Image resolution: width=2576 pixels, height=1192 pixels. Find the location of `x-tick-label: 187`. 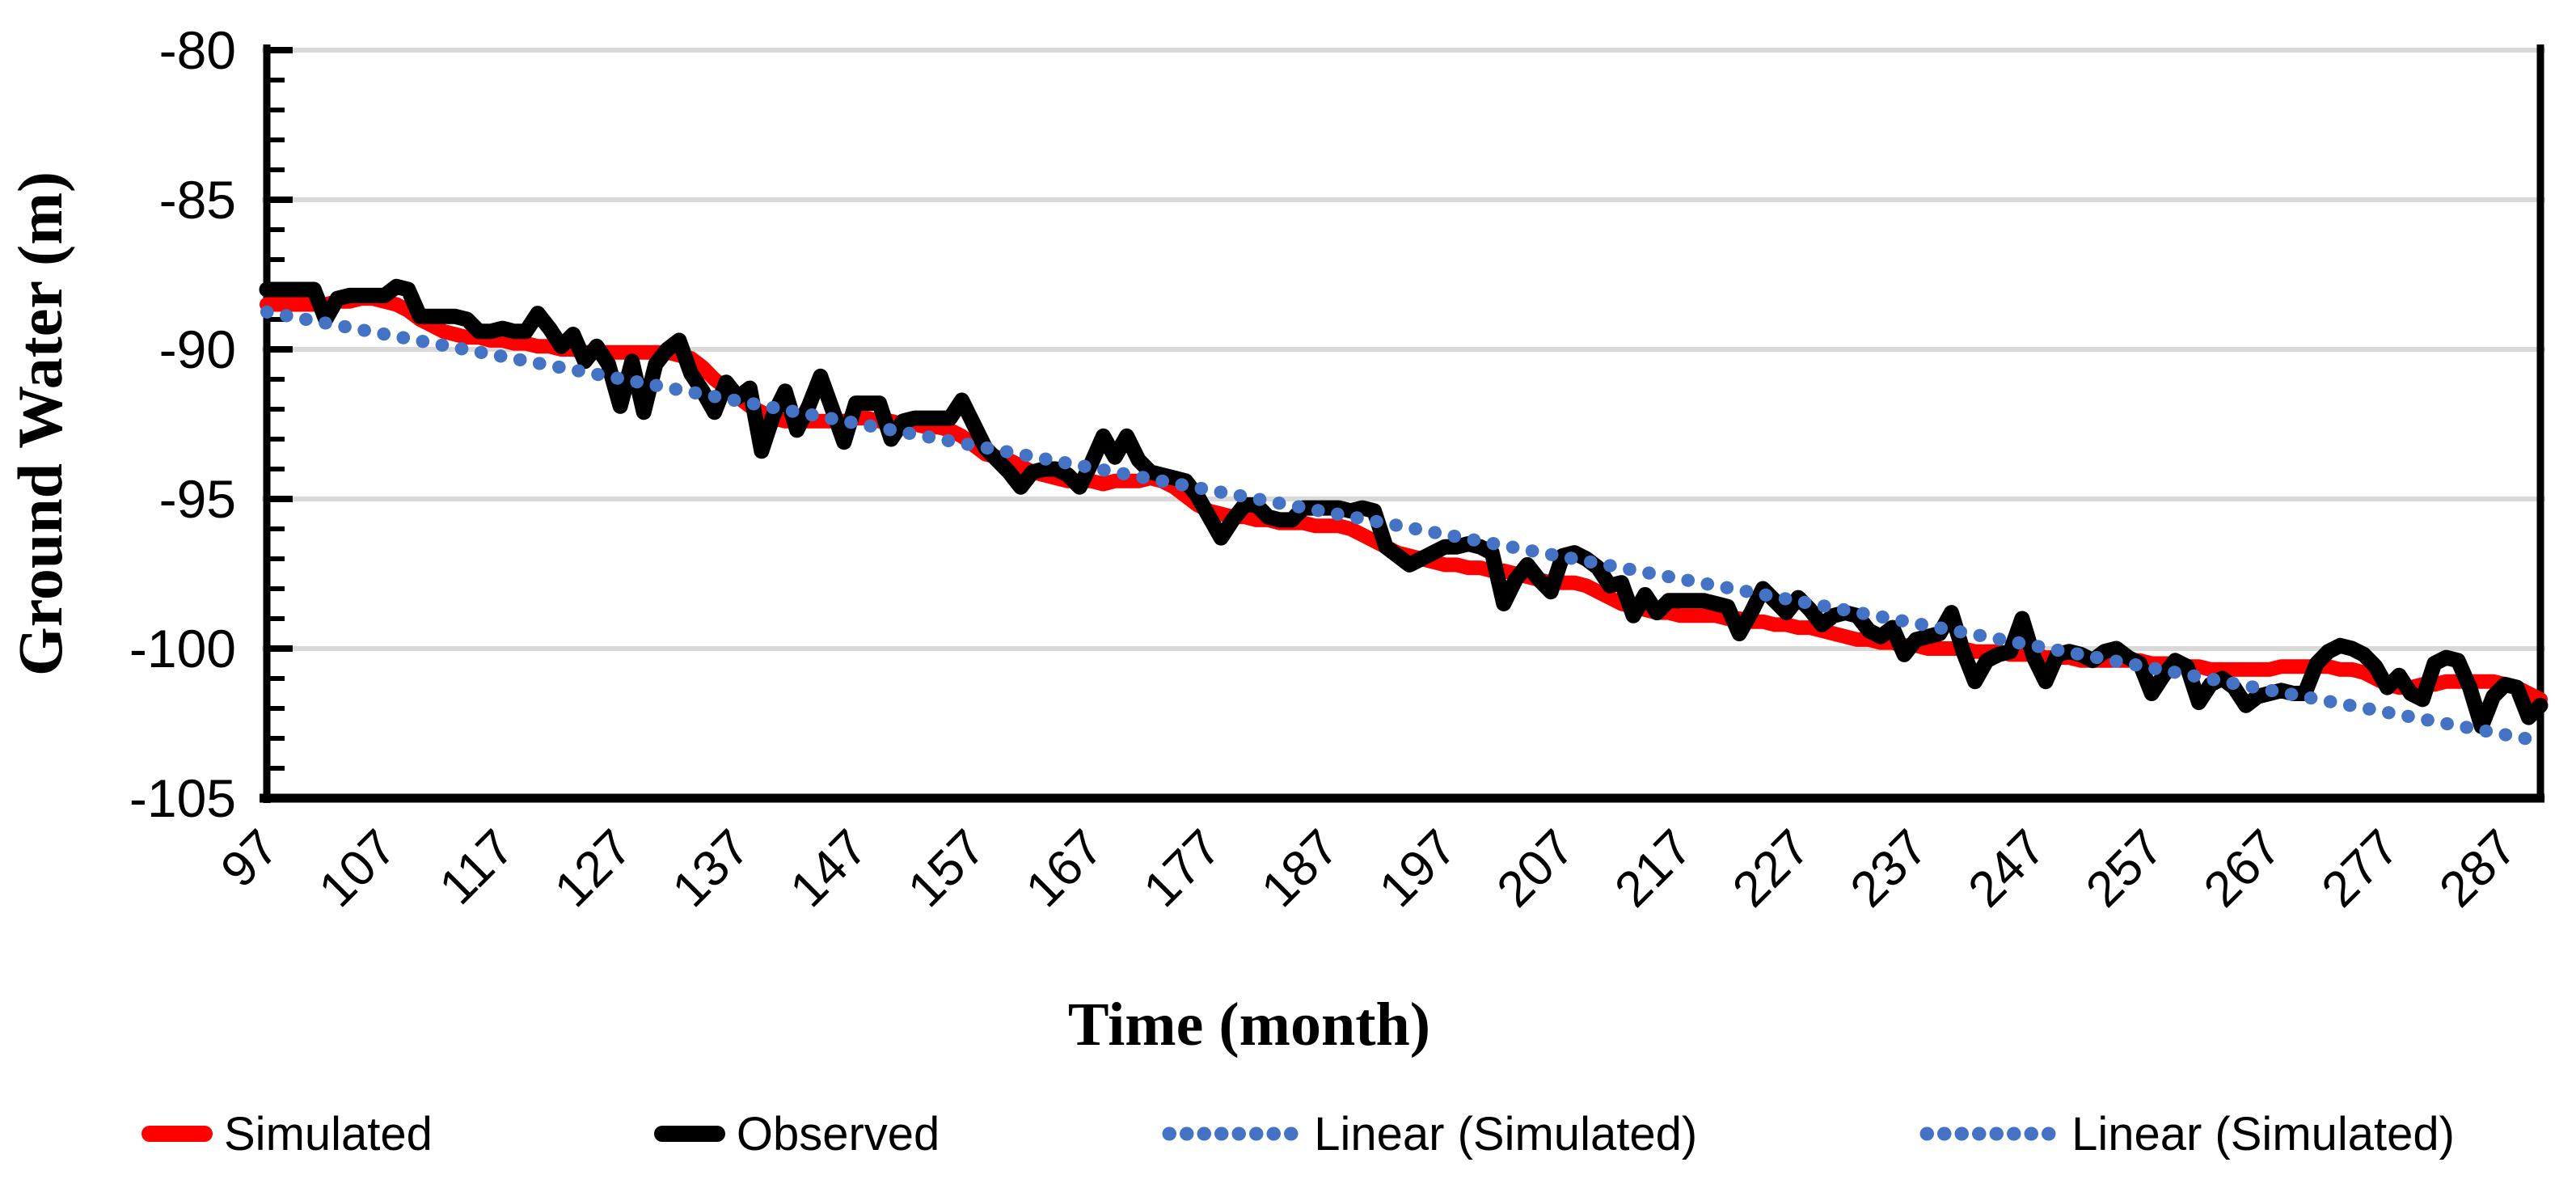

x-tick-label: 187 is located at coordinates (1300, 868).